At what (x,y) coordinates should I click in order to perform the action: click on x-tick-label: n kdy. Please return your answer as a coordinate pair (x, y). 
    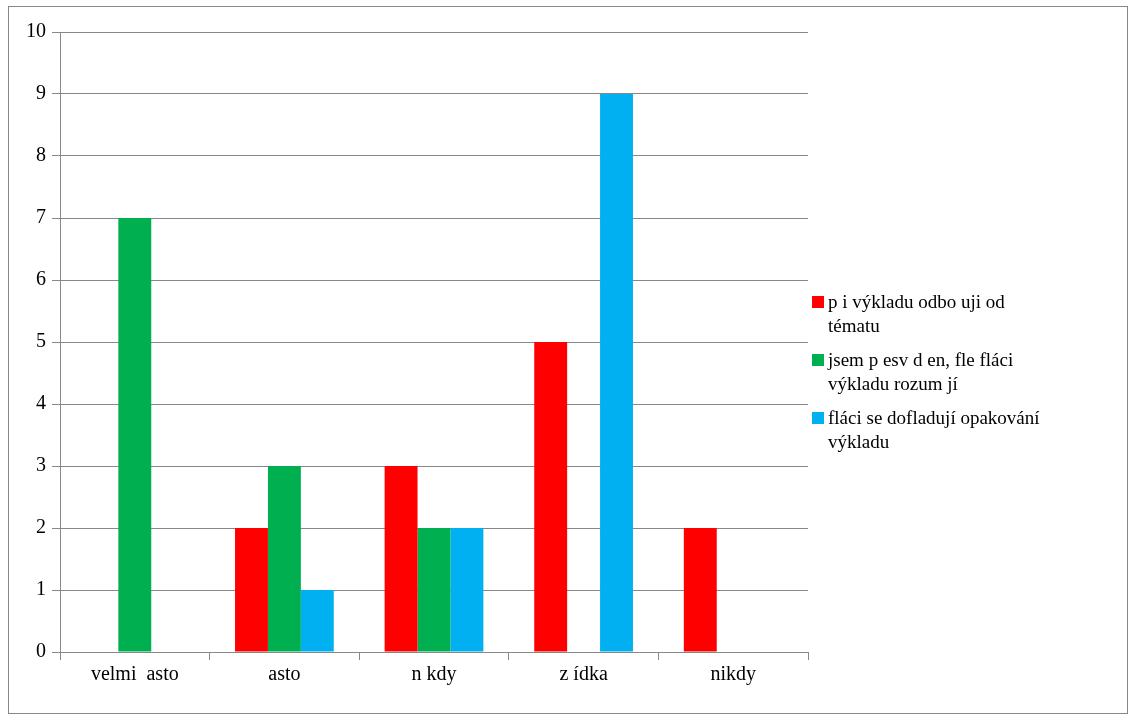
    Looking at the image, I should click on (434, 674).